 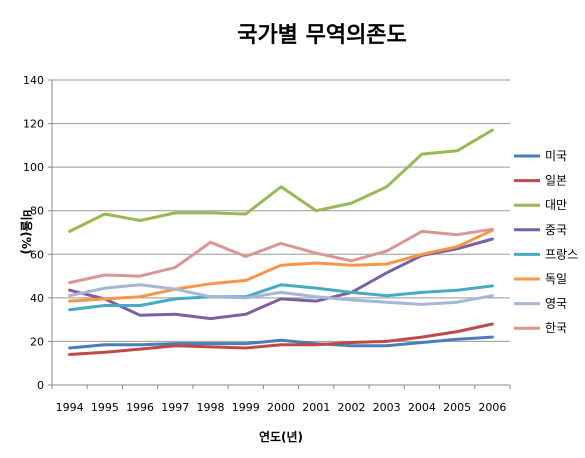 I want to click on x-tick-label: 1998, so click(x=211, y=407).